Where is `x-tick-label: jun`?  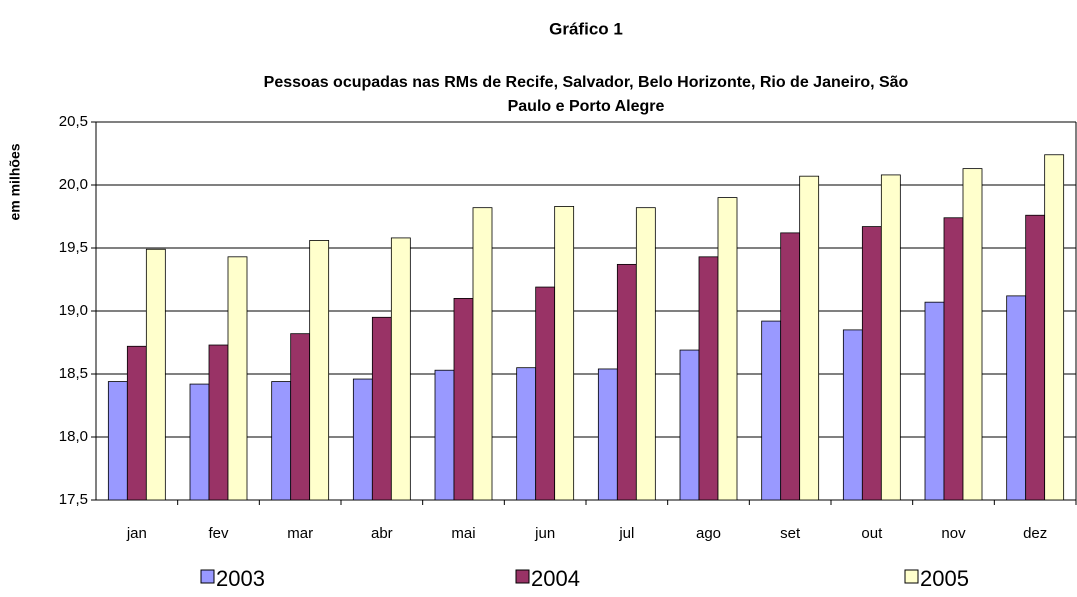
x-tick-label: jun is located at coordinates (544, 533).